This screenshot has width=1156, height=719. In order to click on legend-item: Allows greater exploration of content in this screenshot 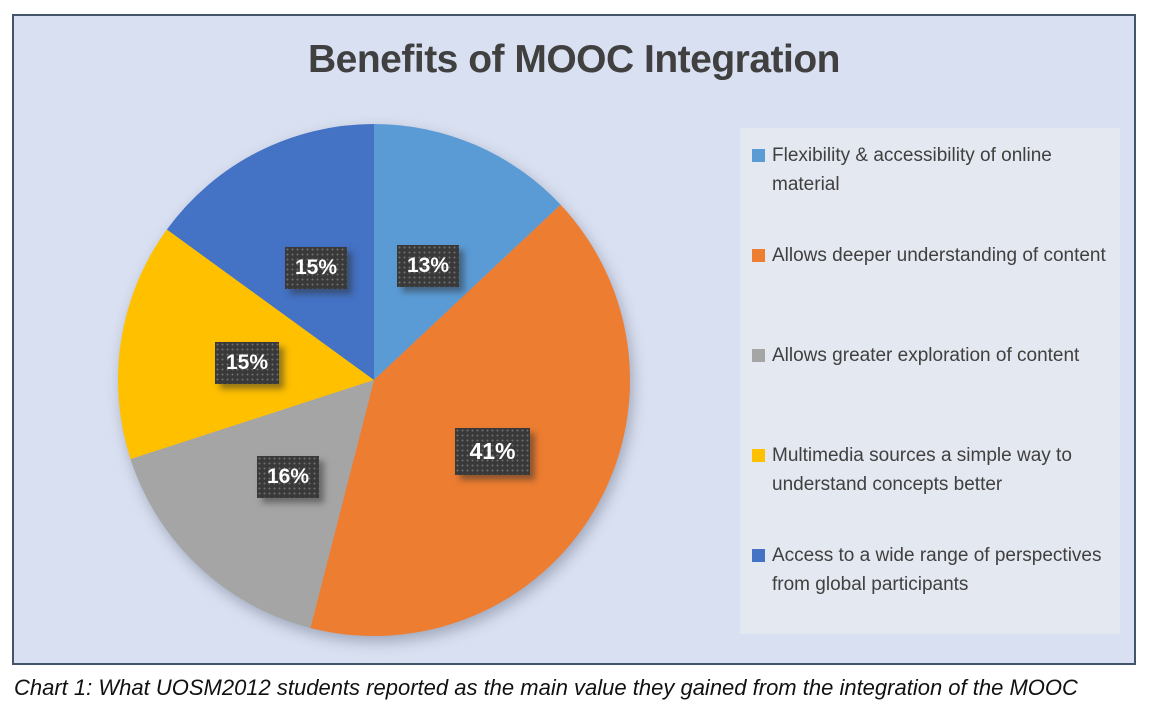, I will do `click(931, 391)`.